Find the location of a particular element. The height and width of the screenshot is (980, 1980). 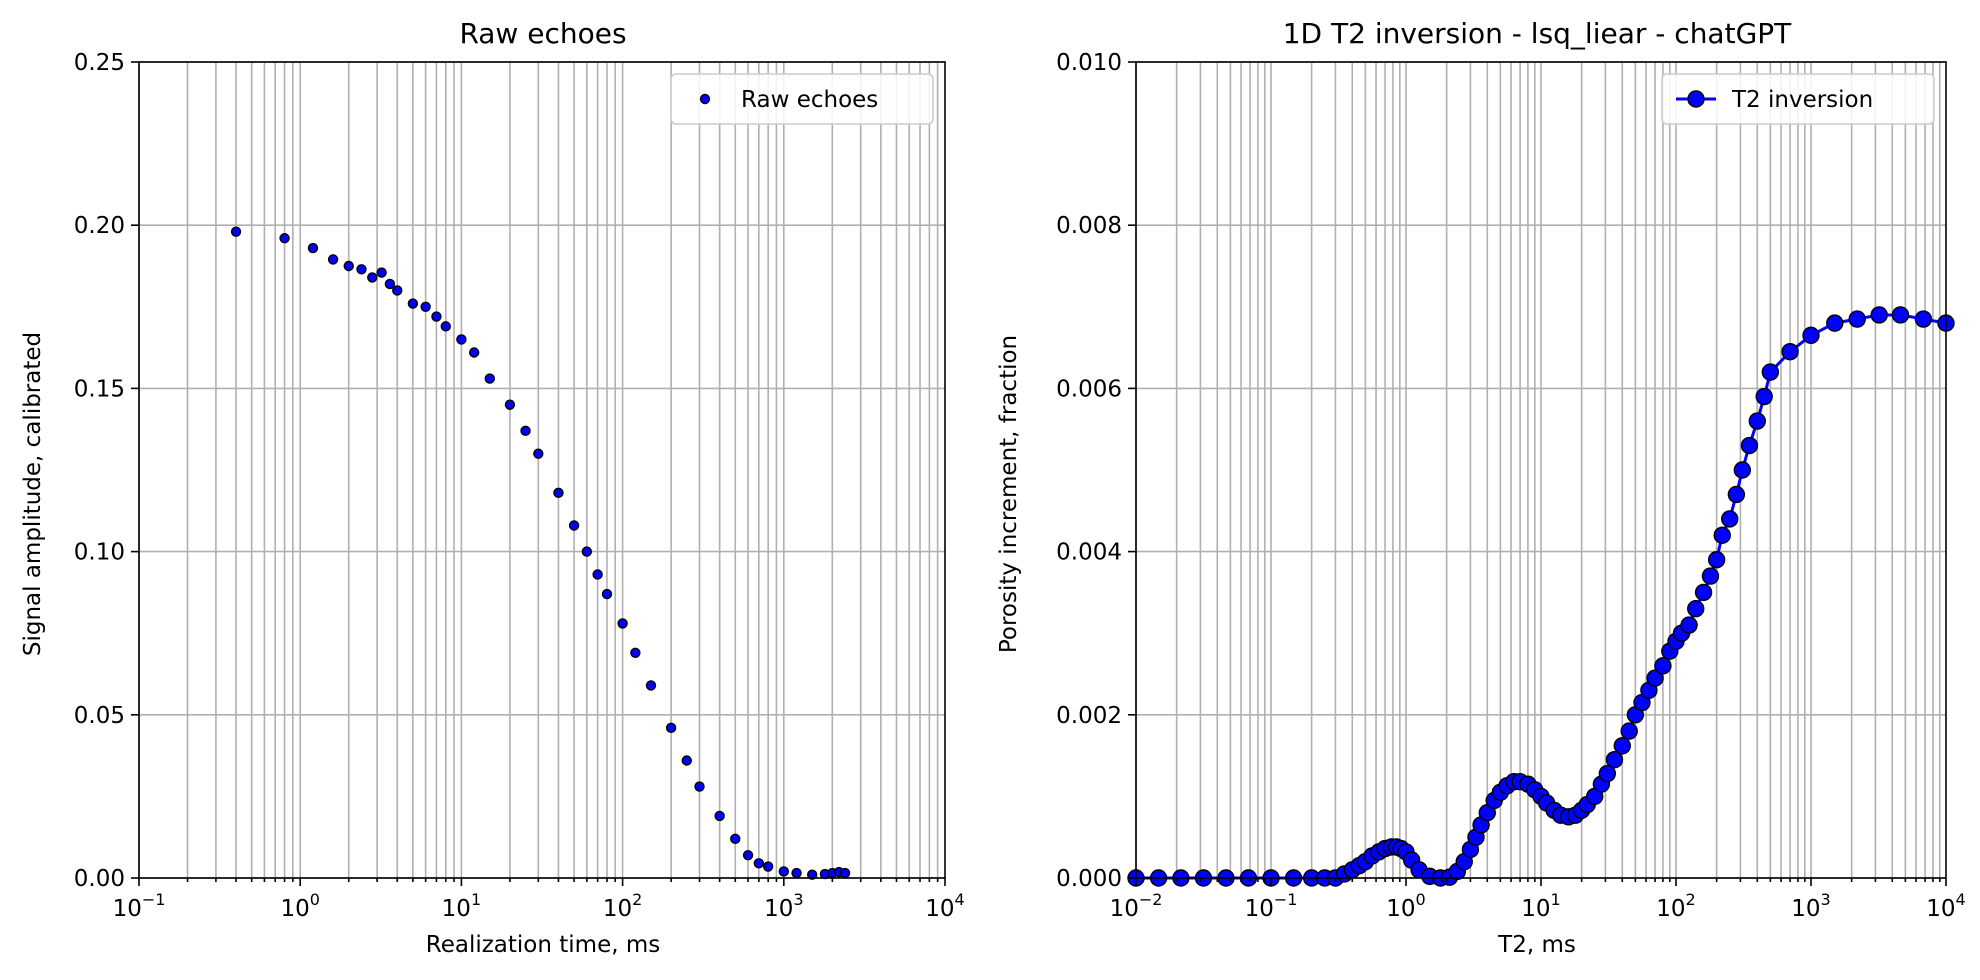

x-axis-label: Realization time, ms is located at coordinates (543, 945).